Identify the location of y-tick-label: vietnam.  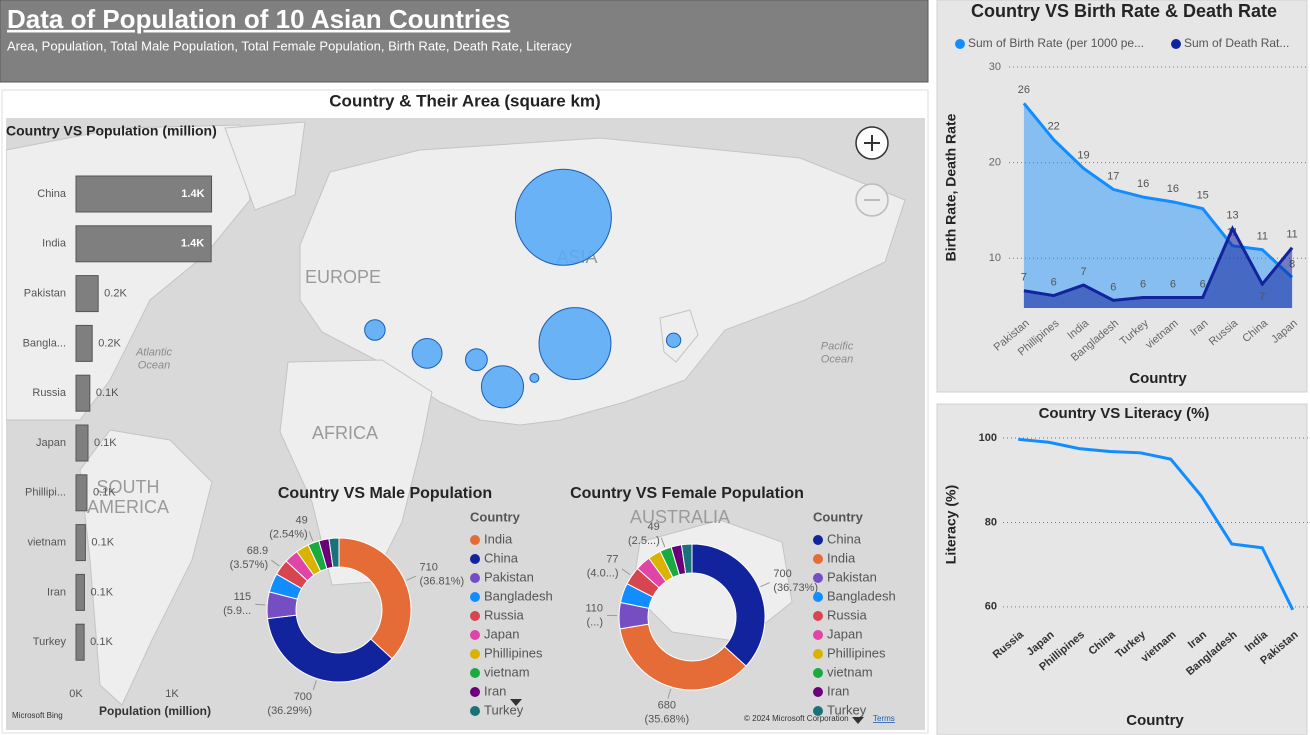
(46, 543).